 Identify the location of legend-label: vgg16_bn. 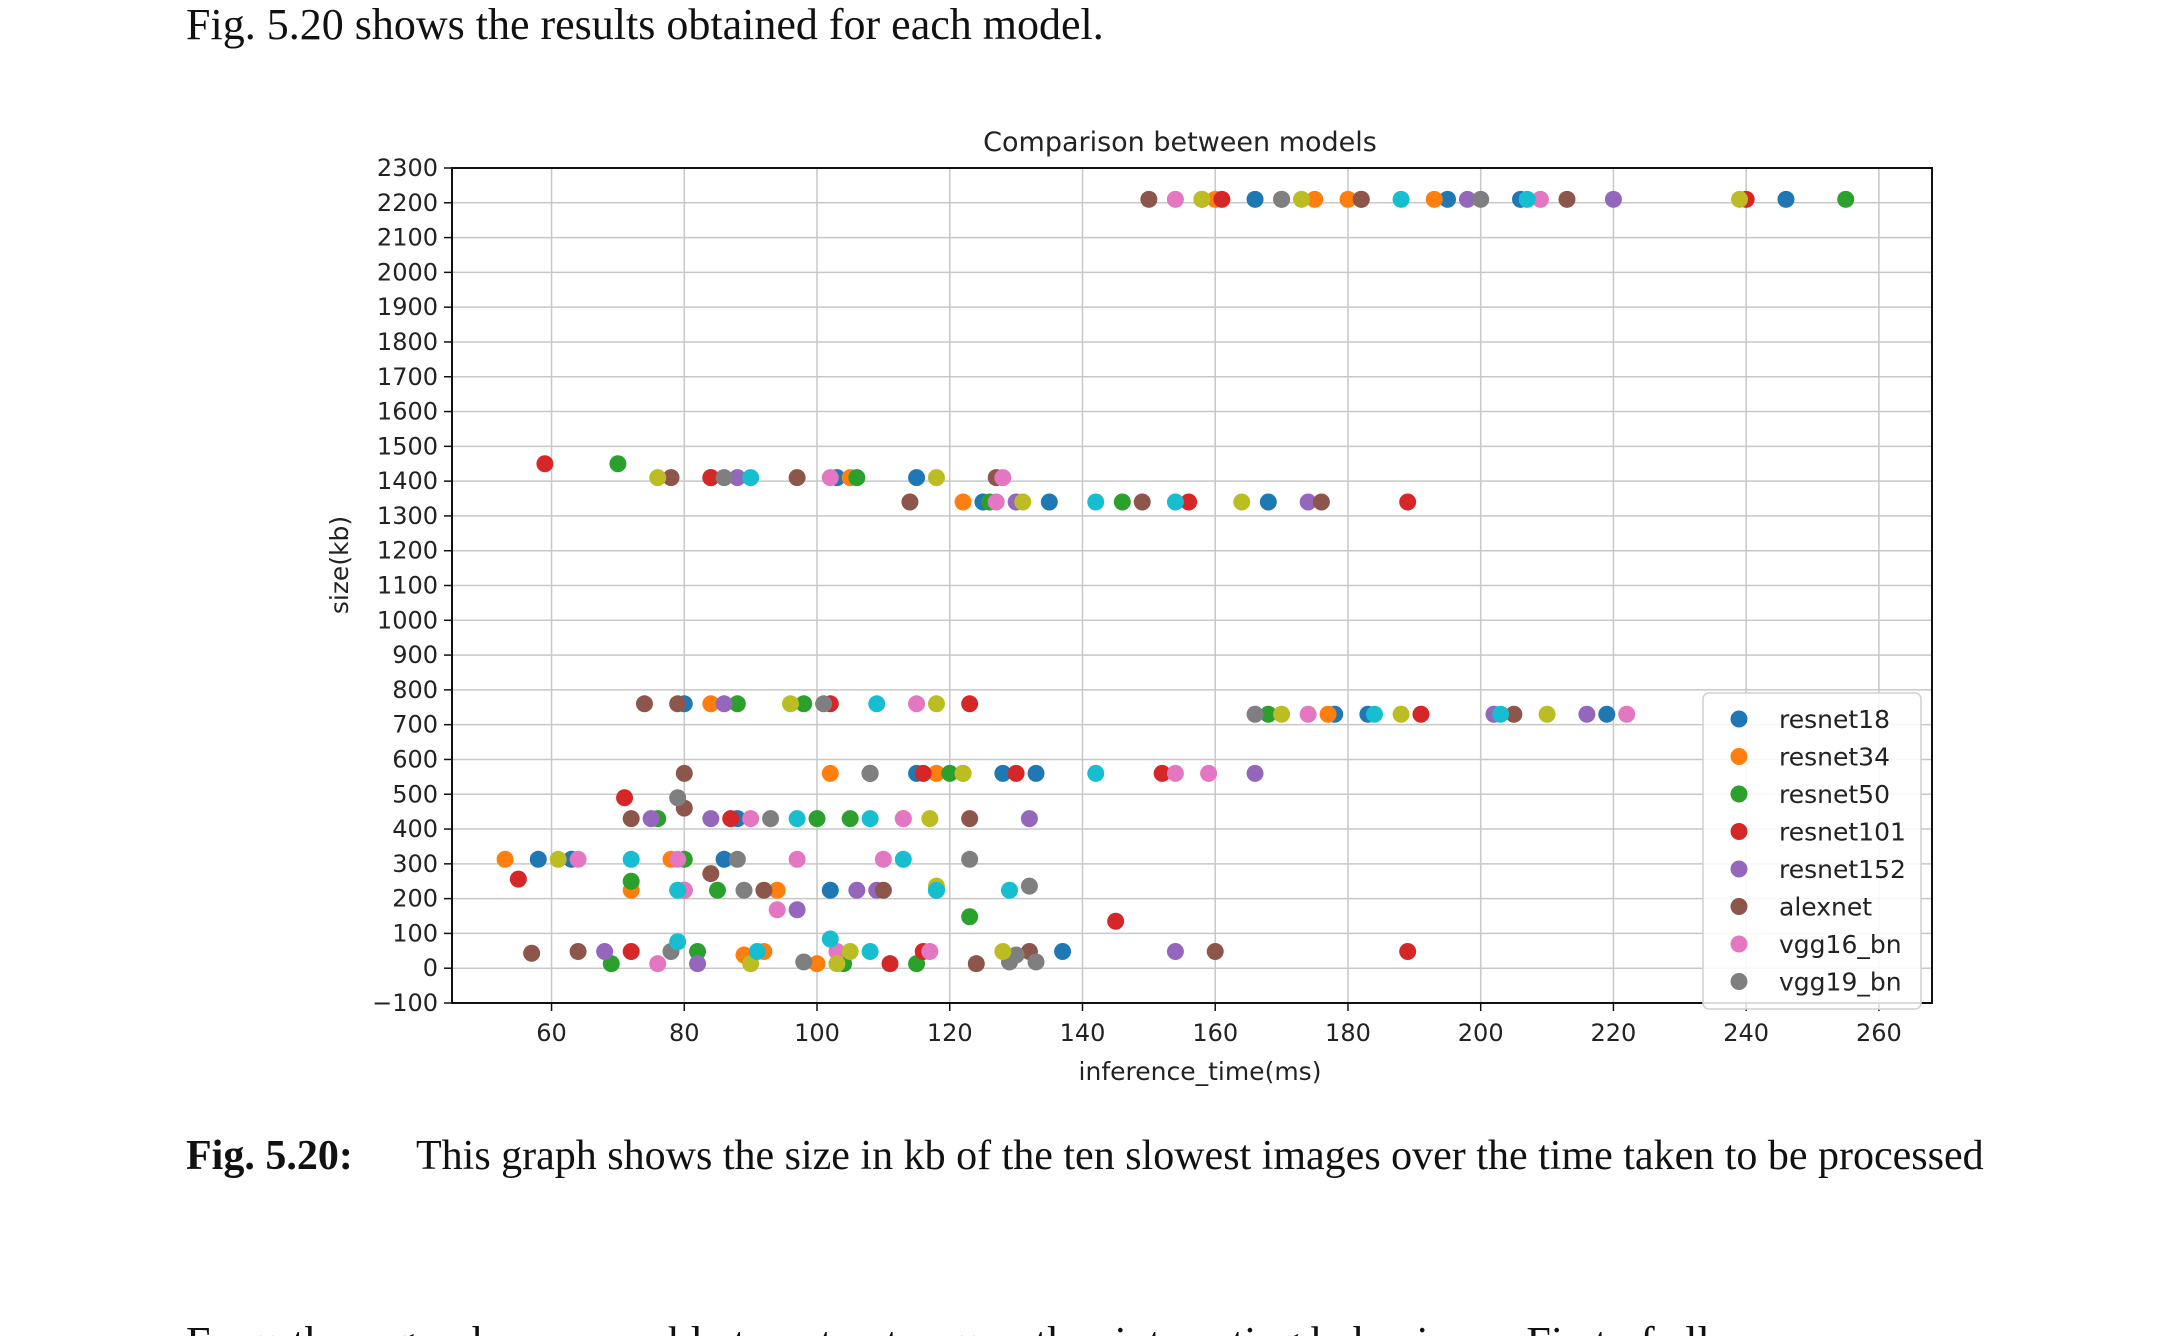
(1840, 944).